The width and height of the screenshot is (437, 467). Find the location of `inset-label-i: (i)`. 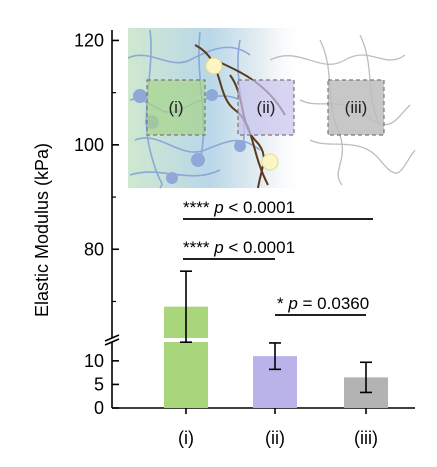

inset-label-i: (i) is located at coordinates (175, 107).